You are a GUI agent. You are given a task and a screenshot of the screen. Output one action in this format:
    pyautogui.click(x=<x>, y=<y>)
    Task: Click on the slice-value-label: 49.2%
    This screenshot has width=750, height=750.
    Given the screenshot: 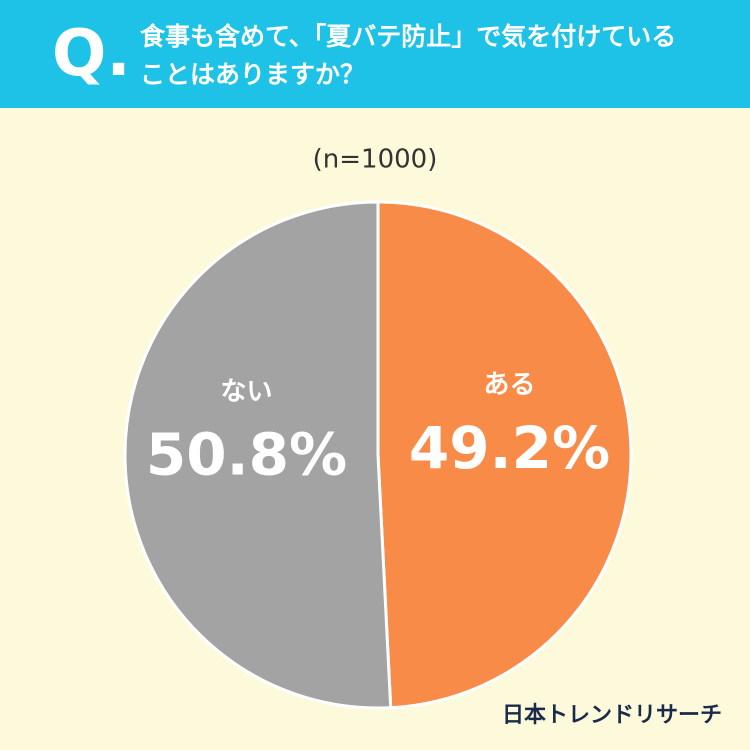 What is the action you would take?
    pyautogui.click(x=509, y=448)
    